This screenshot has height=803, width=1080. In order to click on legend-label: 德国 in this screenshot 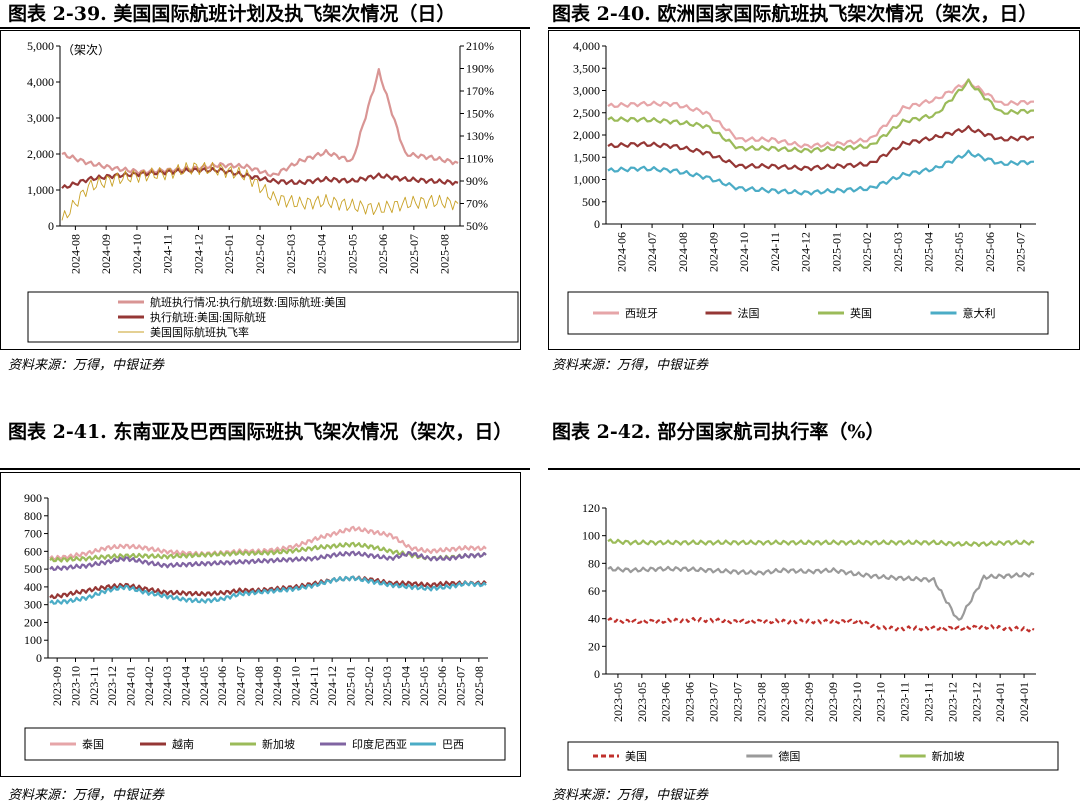, I will do `click(789, 756)`.